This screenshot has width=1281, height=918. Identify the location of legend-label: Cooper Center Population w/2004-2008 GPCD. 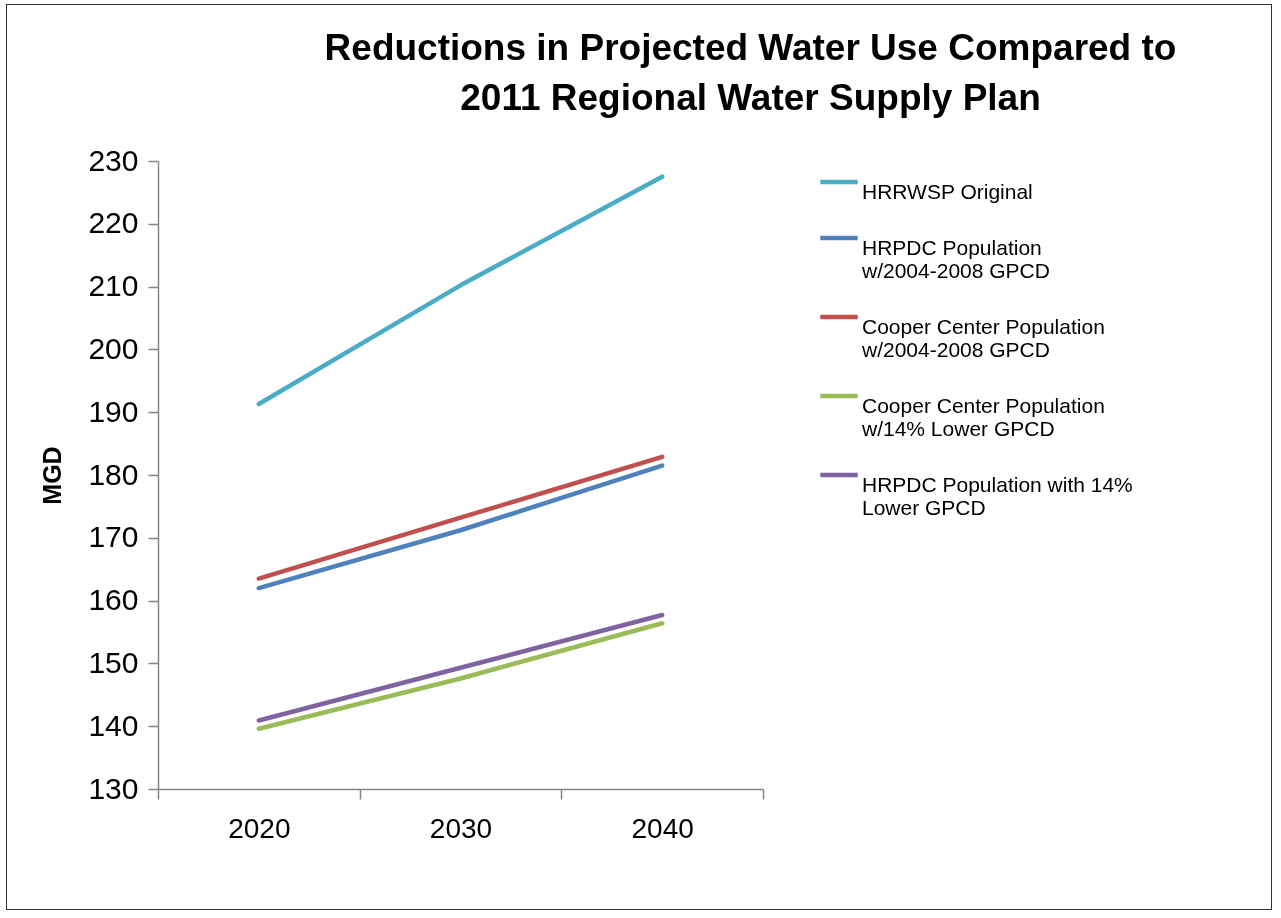
(983, 338).